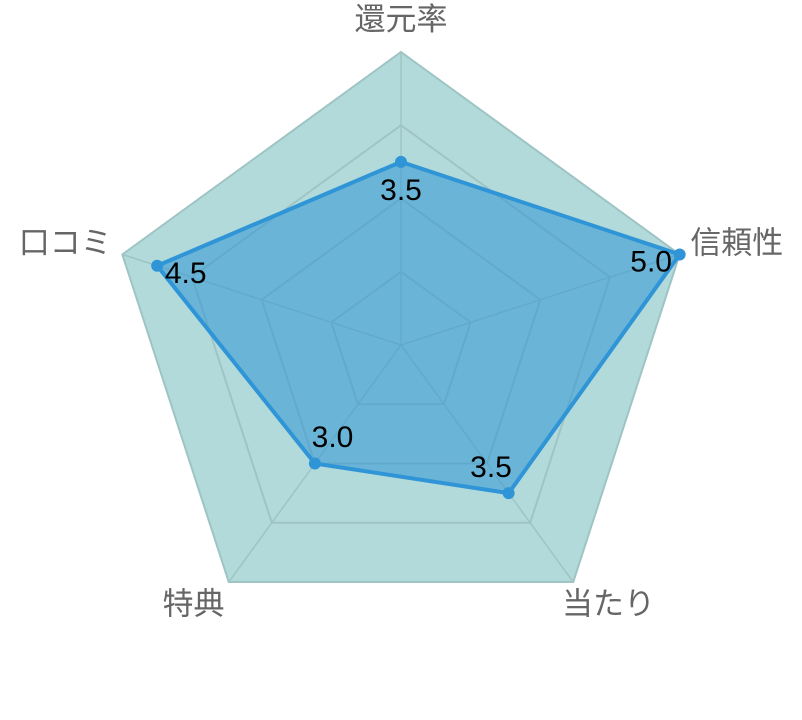 The height and width of the screenshot is (720, 802). Describe the element at coordinates (65, 242) in the screenshot. I see `axis-label: 口コミ` at that location.